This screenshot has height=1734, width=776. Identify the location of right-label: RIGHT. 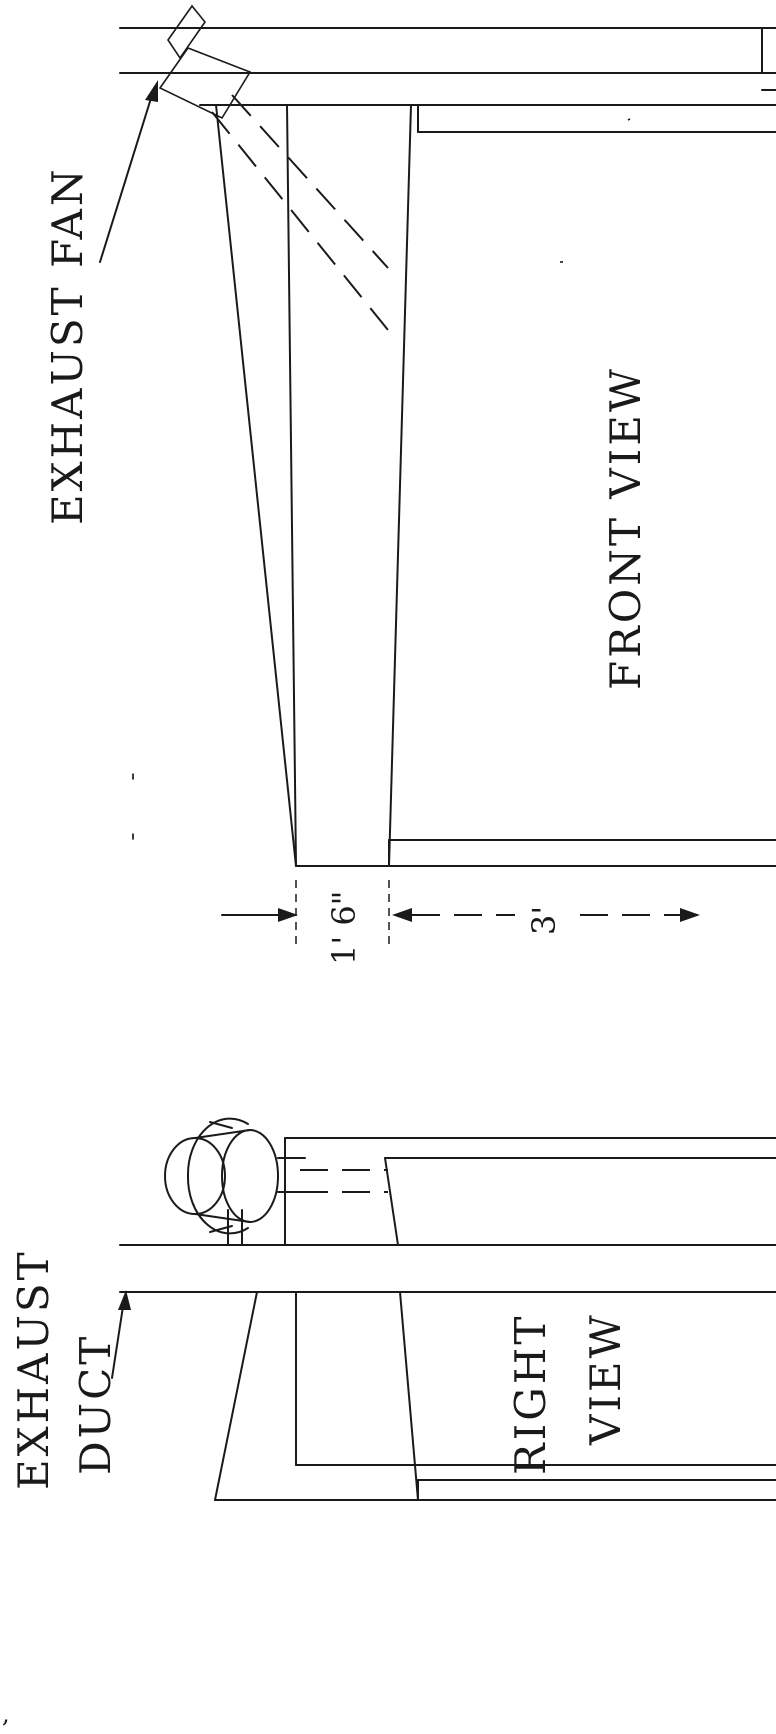
(530, 1394).